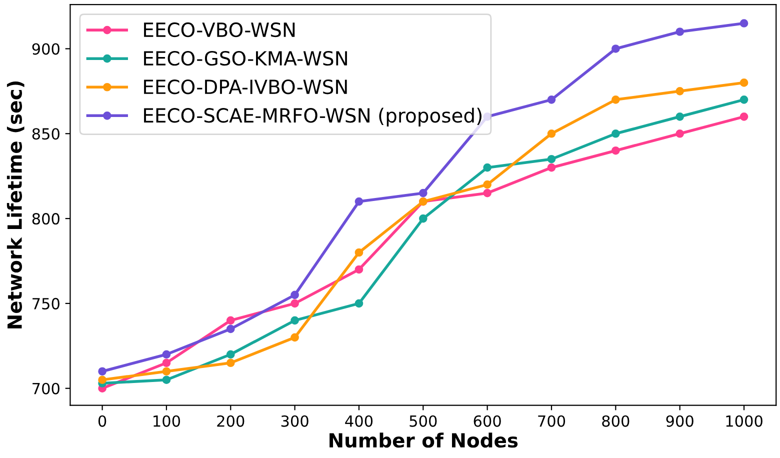  Describe the element at coordinates (46, 304) in the screenshot. I see `y-tick-label: 750` at that location.